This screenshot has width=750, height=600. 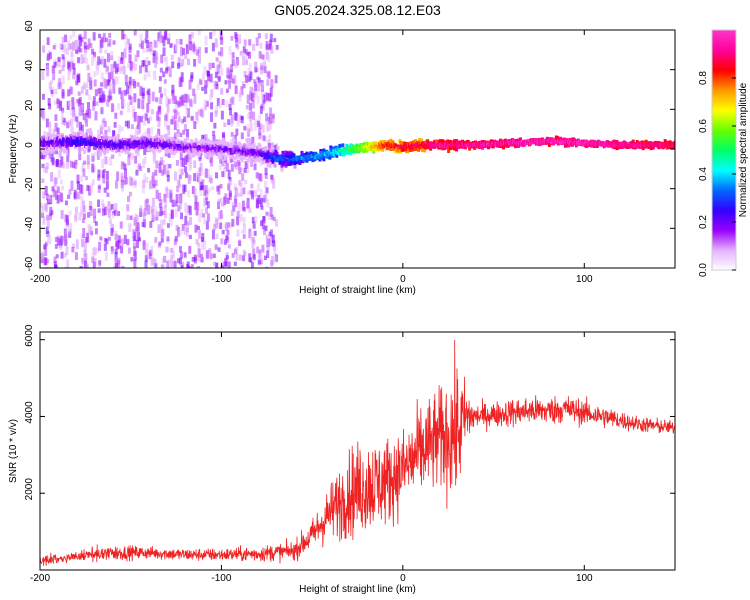 I want to click on spectrogram-y-tick-label: -40, so click(x=29, y=224).